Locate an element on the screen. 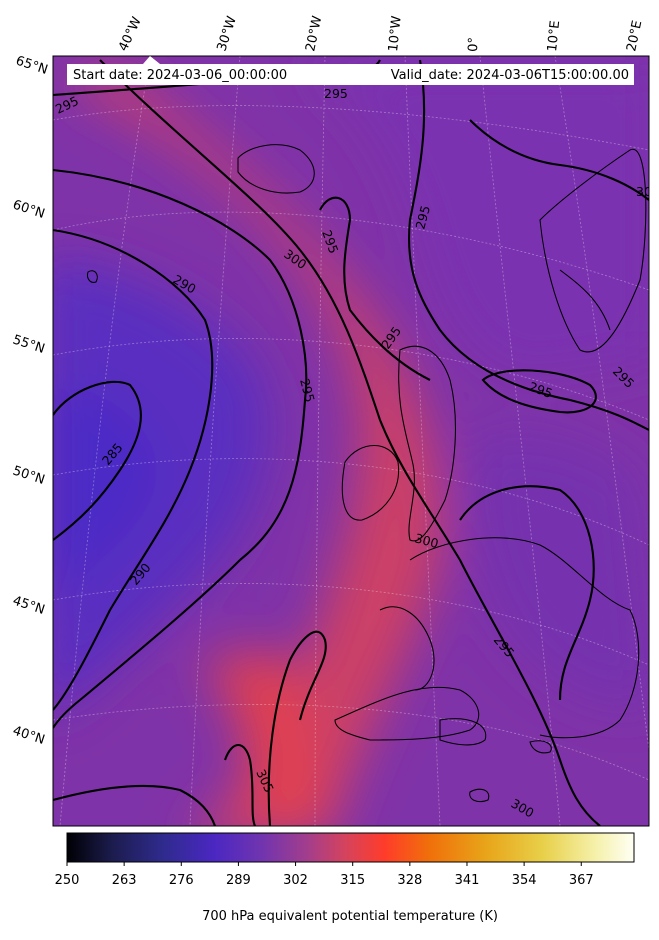  colorbar-tick-label: 328 is located at coordinates (409, 880).